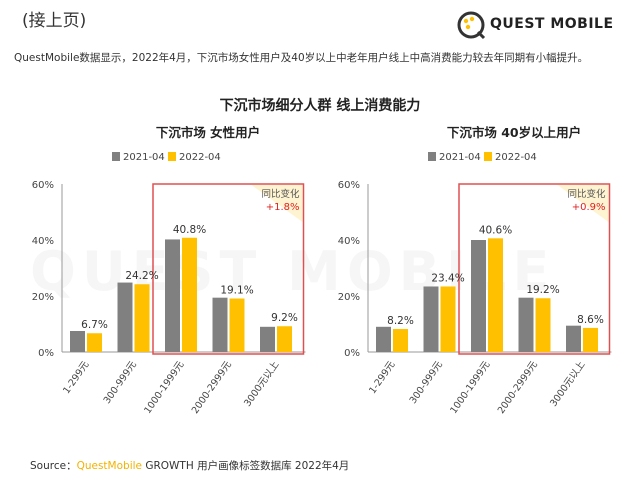 The image size is (640, 480). I want to click on brand-logo: QUEST MOBILE, so click(541, 25).